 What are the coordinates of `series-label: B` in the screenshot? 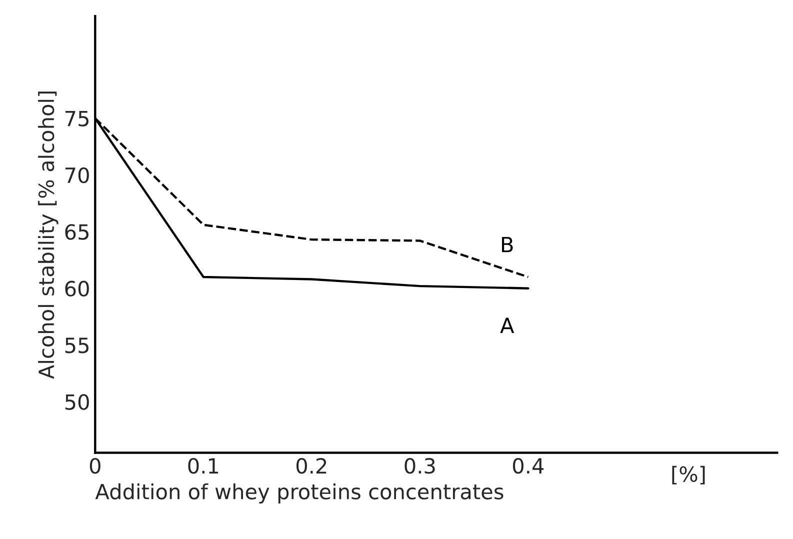 It's located at (507, 244).